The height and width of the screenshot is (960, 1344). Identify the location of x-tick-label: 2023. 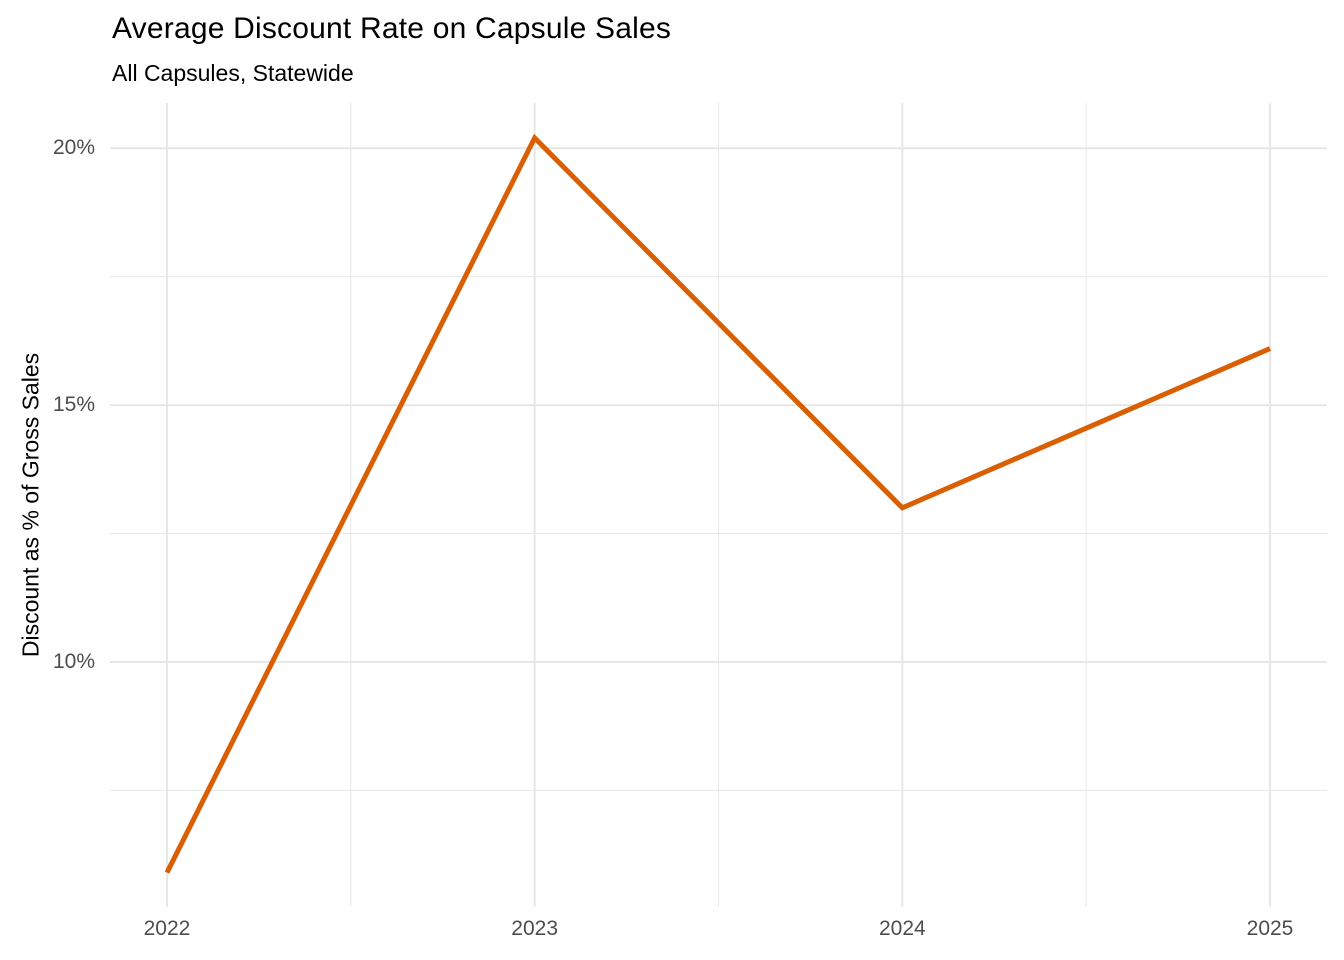
(535, 928).